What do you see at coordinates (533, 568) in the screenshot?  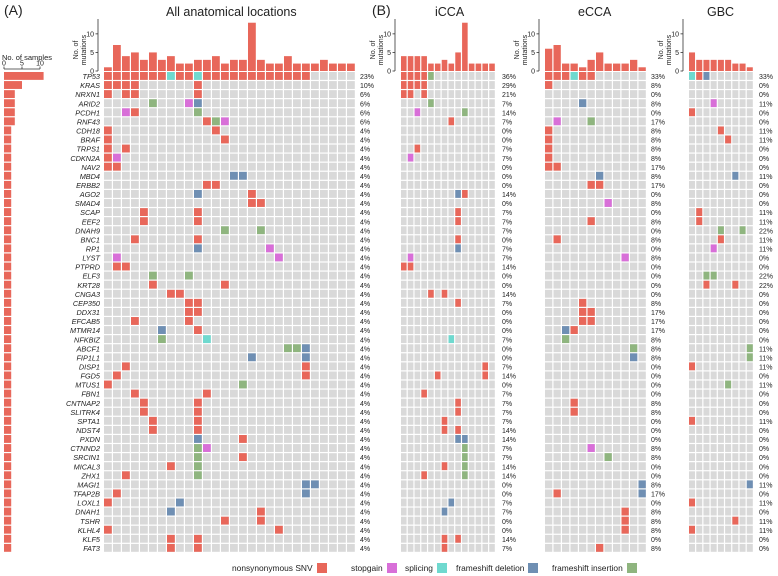 I see `legend-swatch-fsdel` at bounding box center [533, 568].